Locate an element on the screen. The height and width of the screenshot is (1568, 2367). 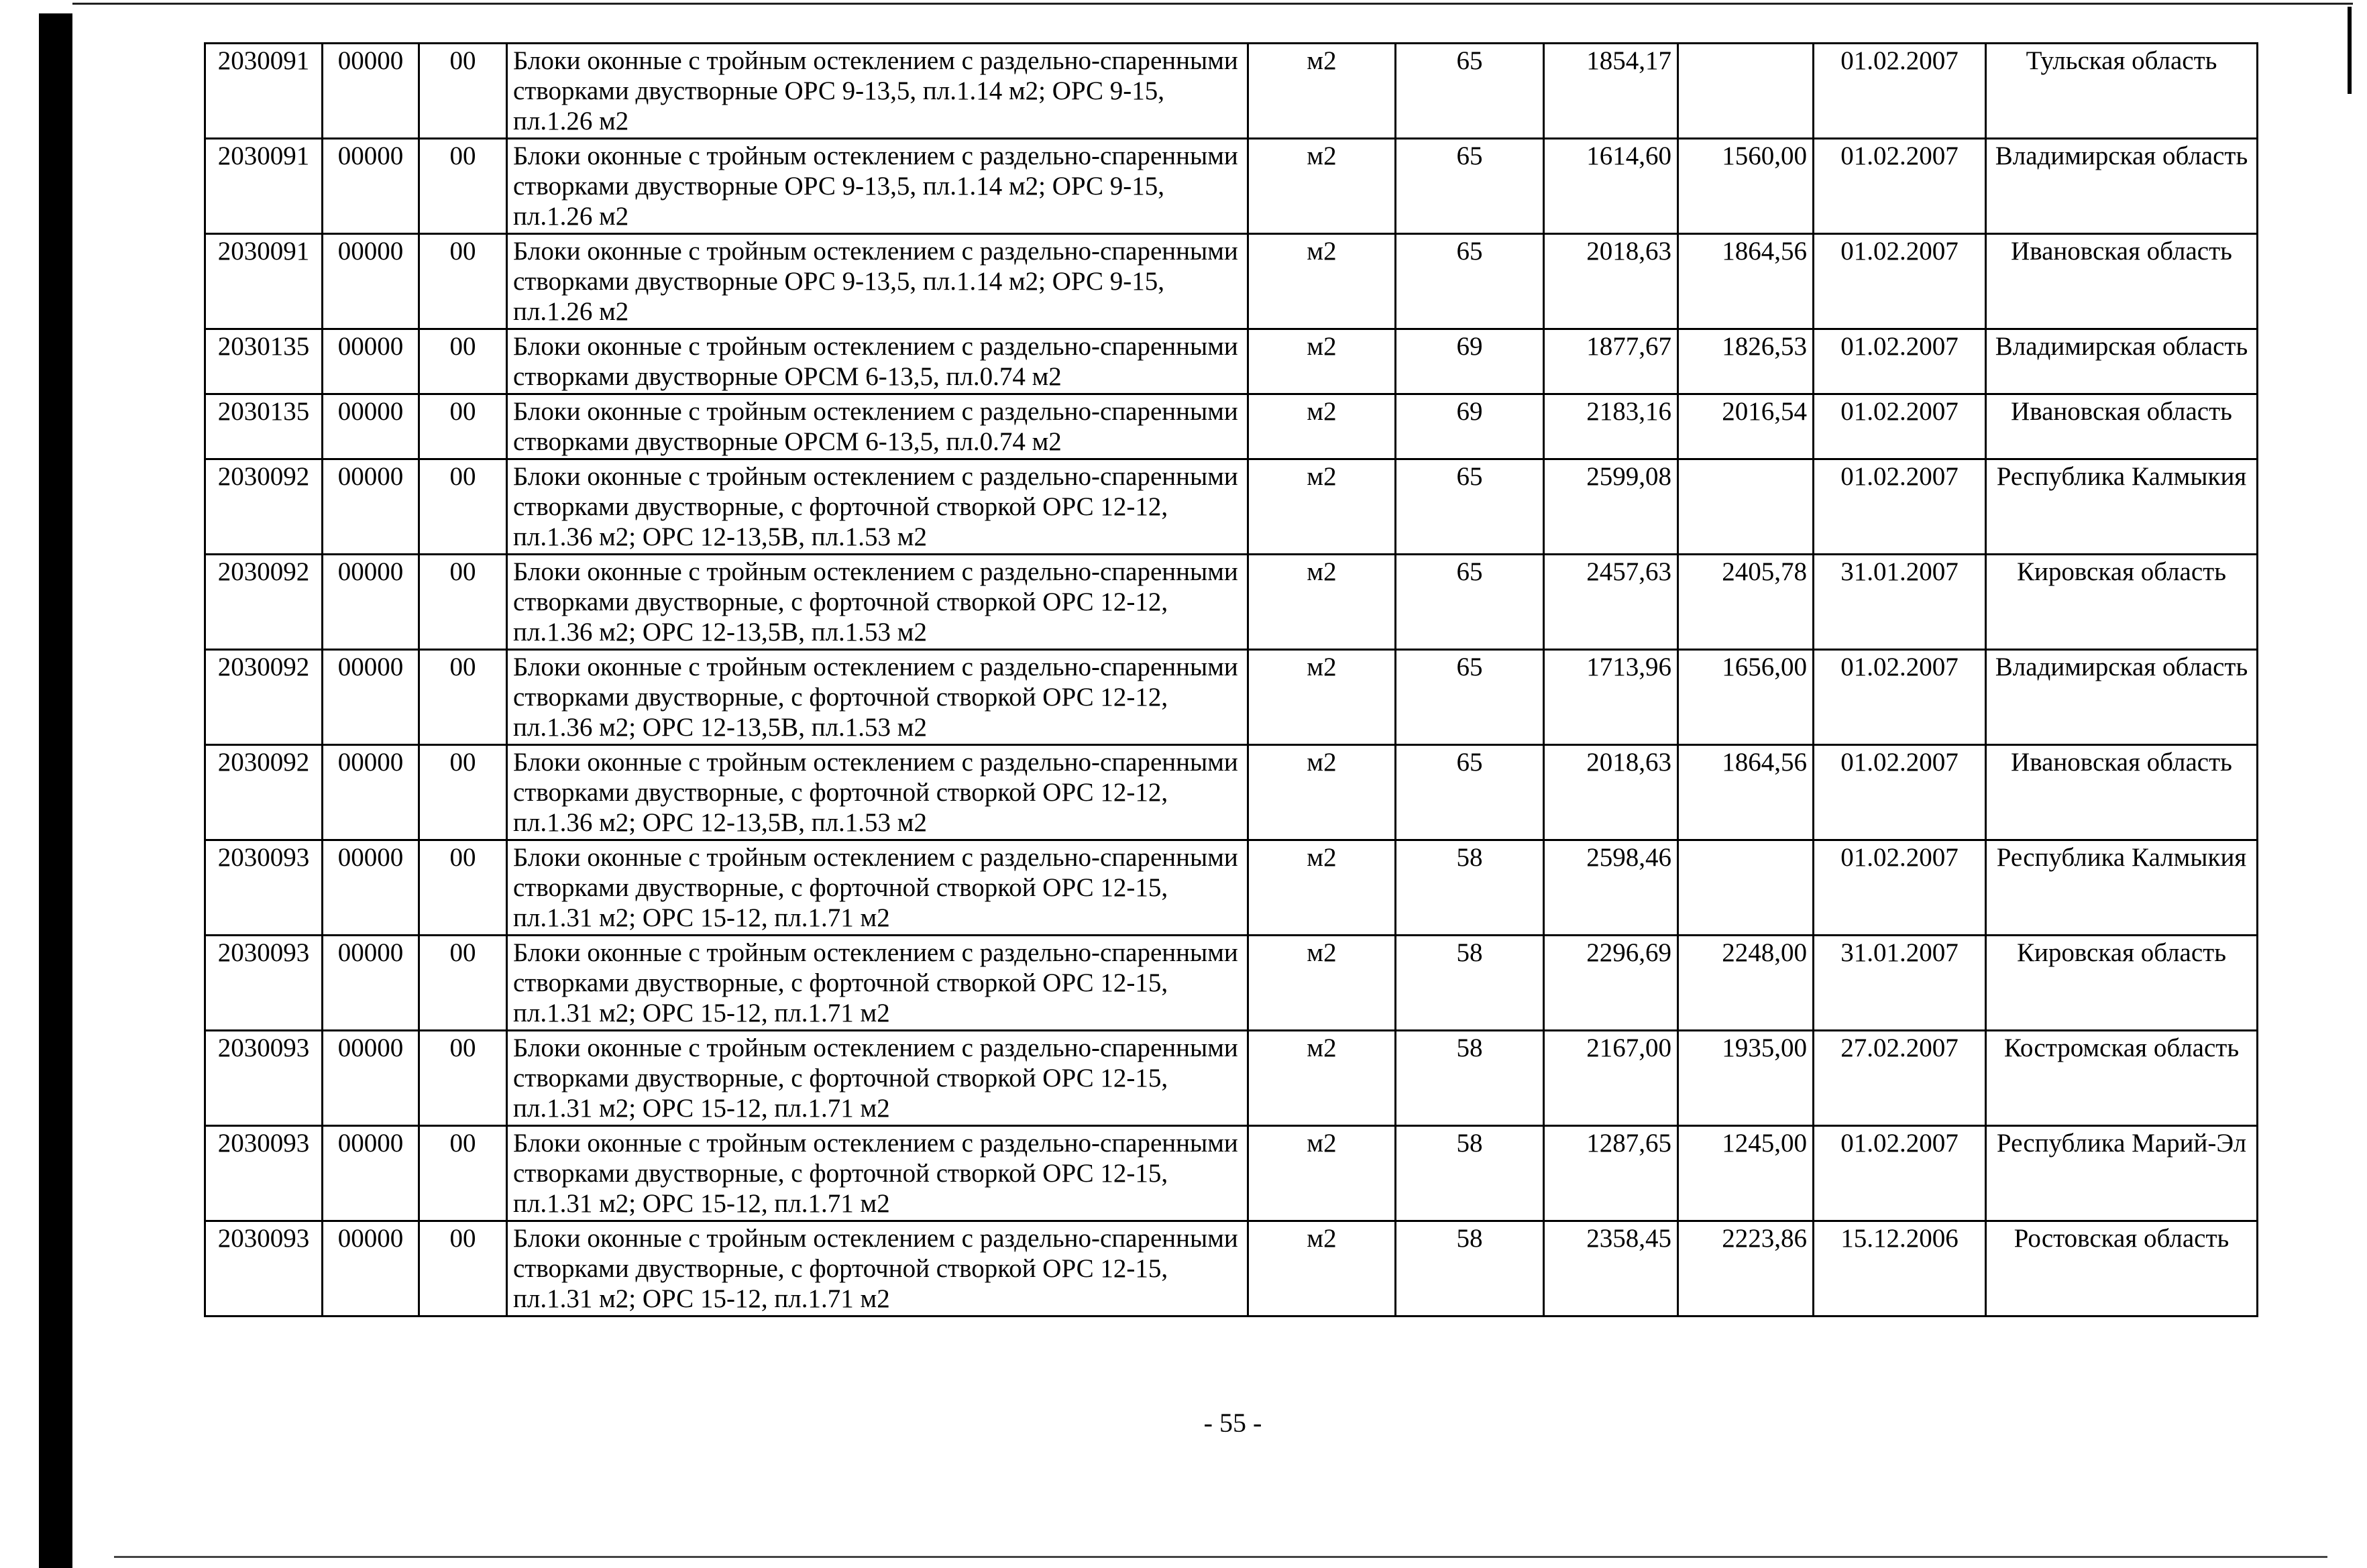
cell-region: Ростовская область is located at coordinates (2121, 1268).